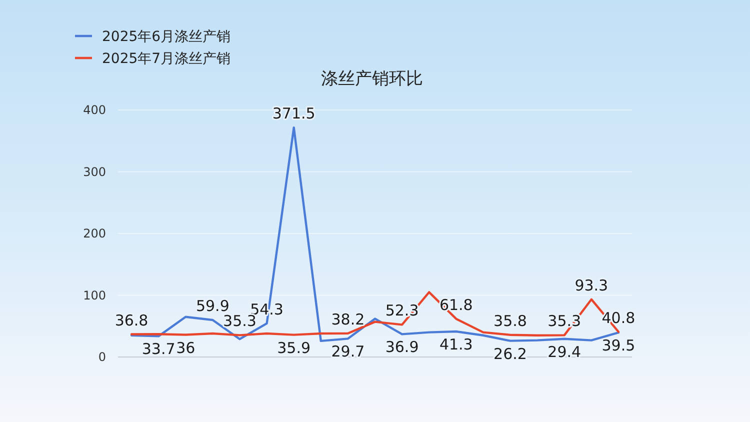 Image resolution: width=750 pixels, height=422 pixels. What do you see at coordinates (213, 306) in the screenshot?
I see `data-label: 59.9` at bounding box center [213, 306].